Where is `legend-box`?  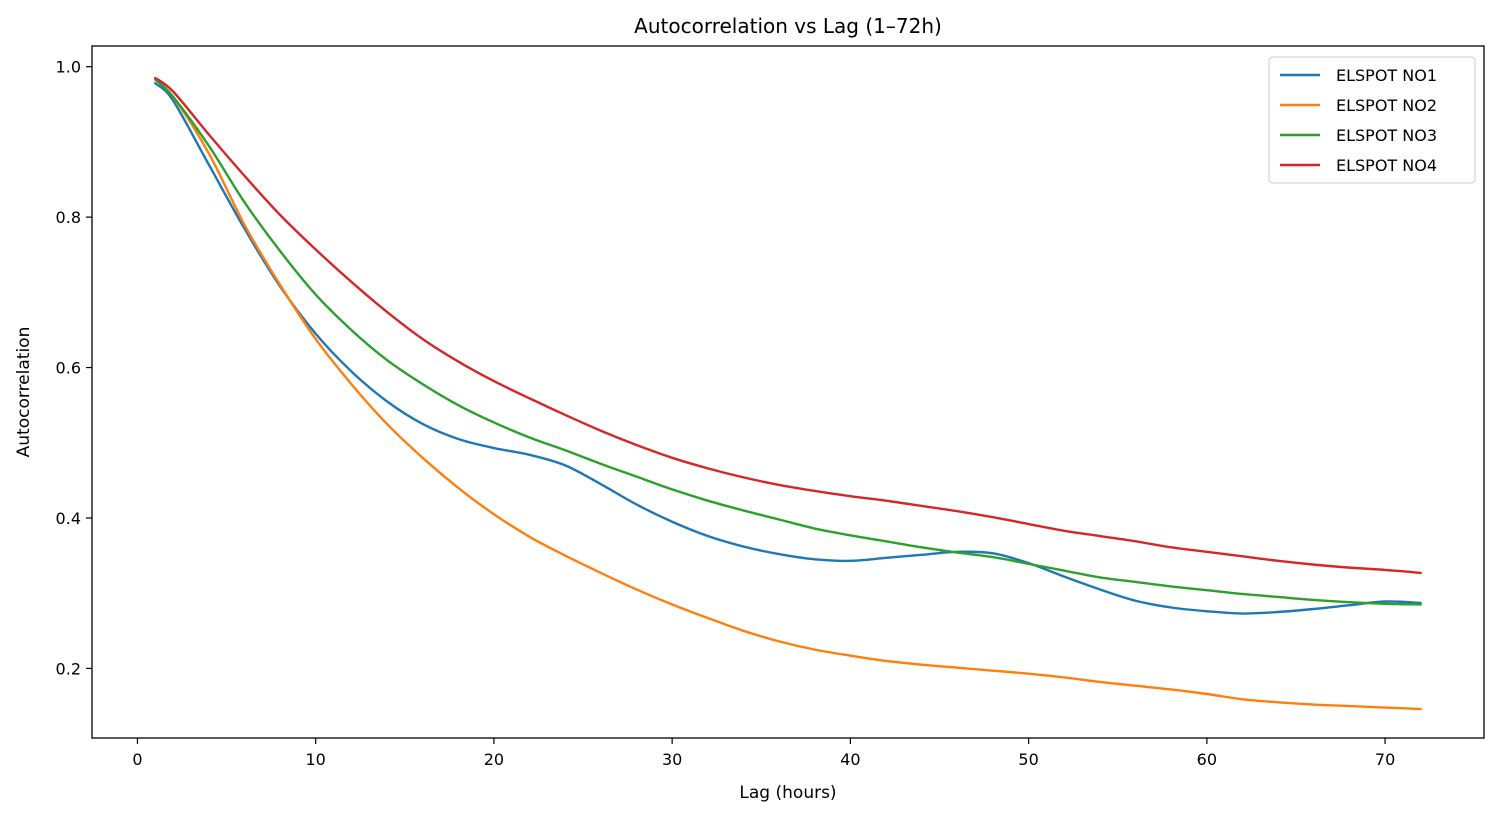 legend-box is located at coordinates (1372, 120).